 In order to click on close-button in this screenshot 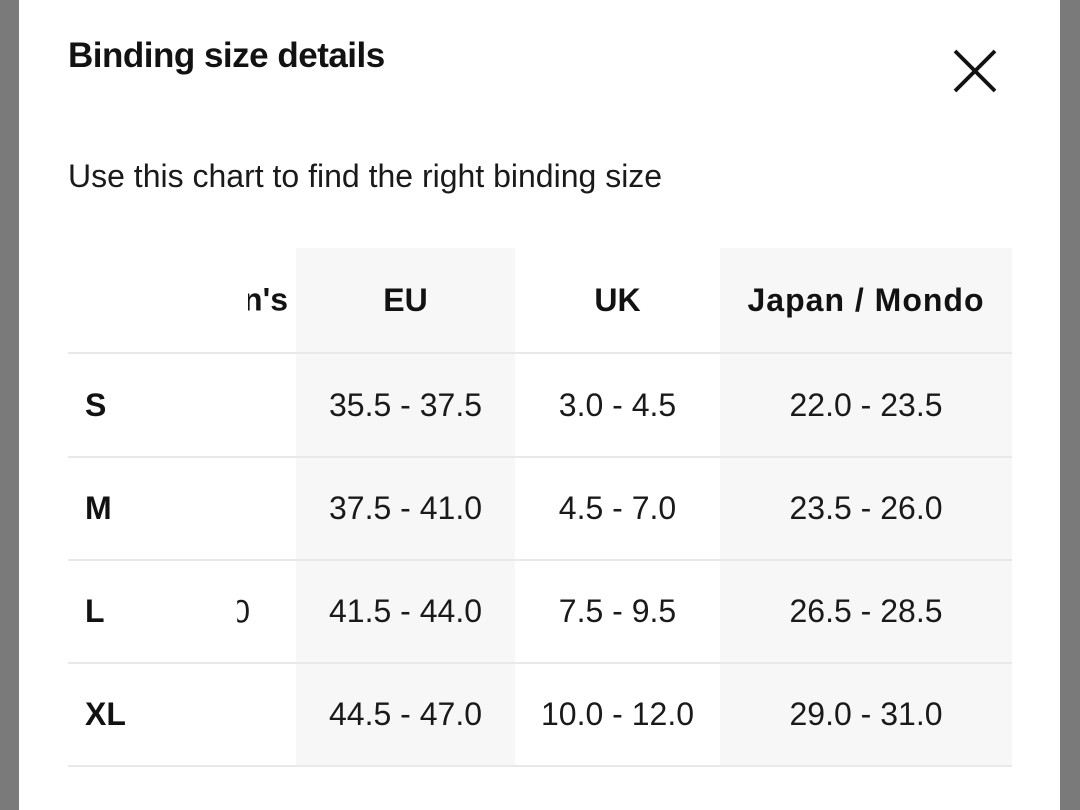, I will do `click(975, 71)`.